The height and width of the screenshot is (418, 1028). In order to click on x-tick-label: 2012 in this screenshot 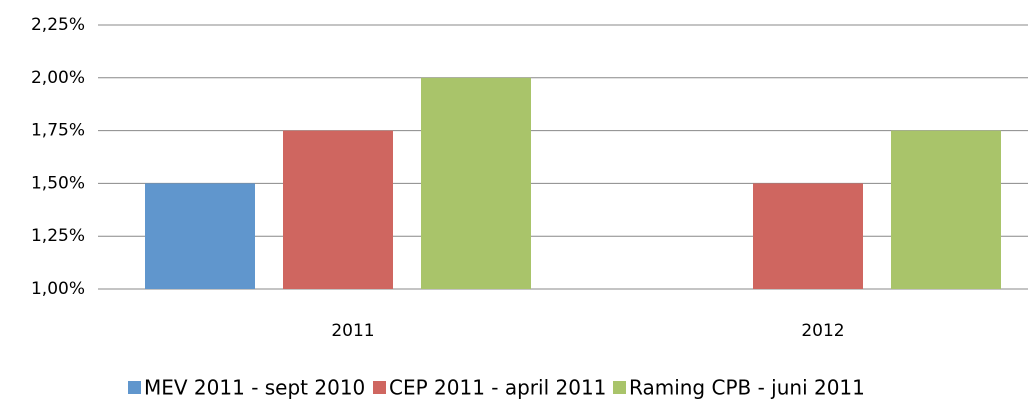, I will do `click(822, 331)`.